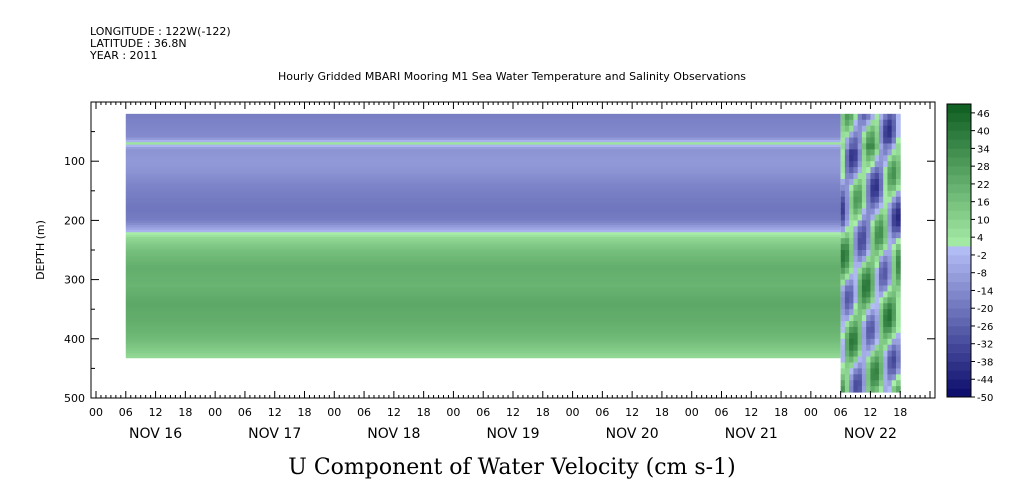 This screenshot has width=1009, height=504. I want to click on x-hour-tick-label: 12, so click(870, 412).